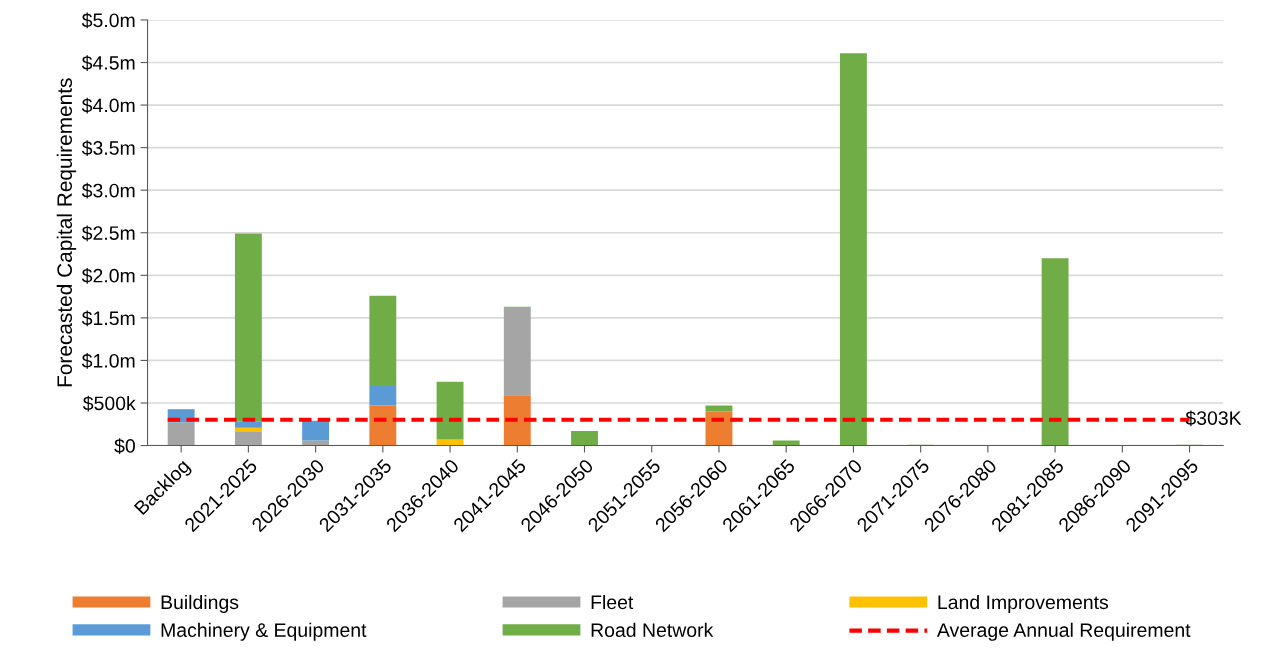  What do you see at coordinates (124, 446) in the screenshot?
I see `y-tick-label: $0` at bounding box center [124, 446].